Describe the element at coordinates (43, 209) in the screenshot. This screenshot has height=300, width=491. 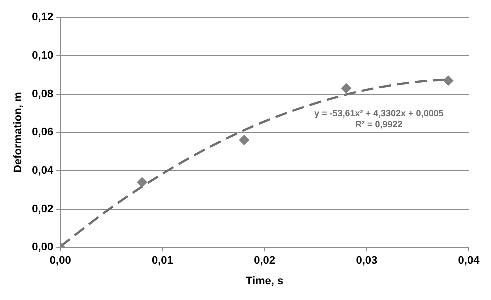
I see `y-tick-label: 0,02` at that location.